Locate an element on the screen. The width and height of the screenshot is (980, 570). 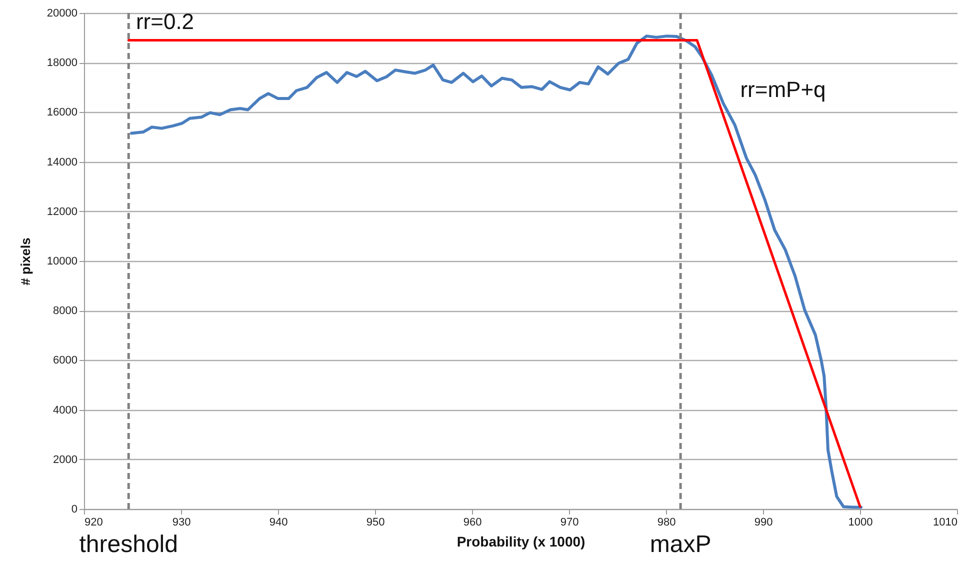
y-tick-label: 8000 is located at coordinates (65, 311).